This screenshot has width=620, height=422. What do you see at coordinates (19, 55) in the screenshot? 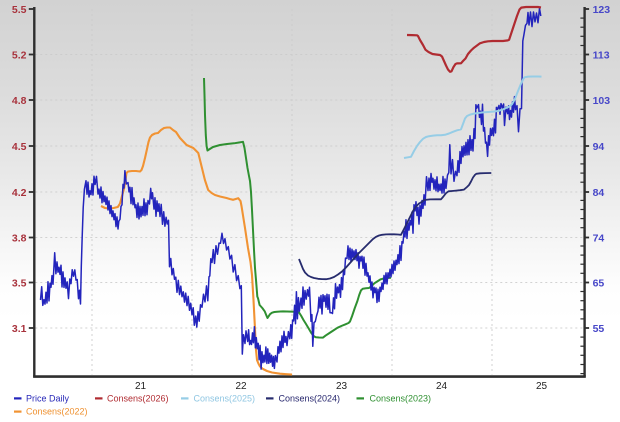
I see `svg-text: 5.2` at bounding box center [19, 55].